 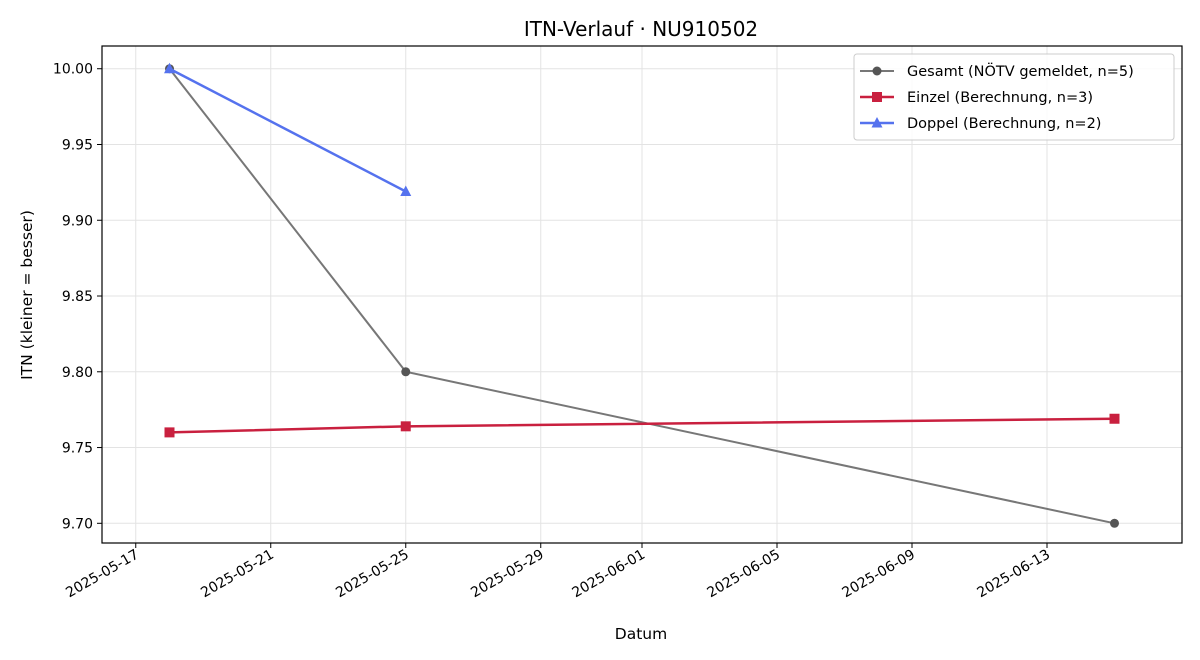 I want to click on x-tick-label: 2025-05-17, so click(x=102, y=574).